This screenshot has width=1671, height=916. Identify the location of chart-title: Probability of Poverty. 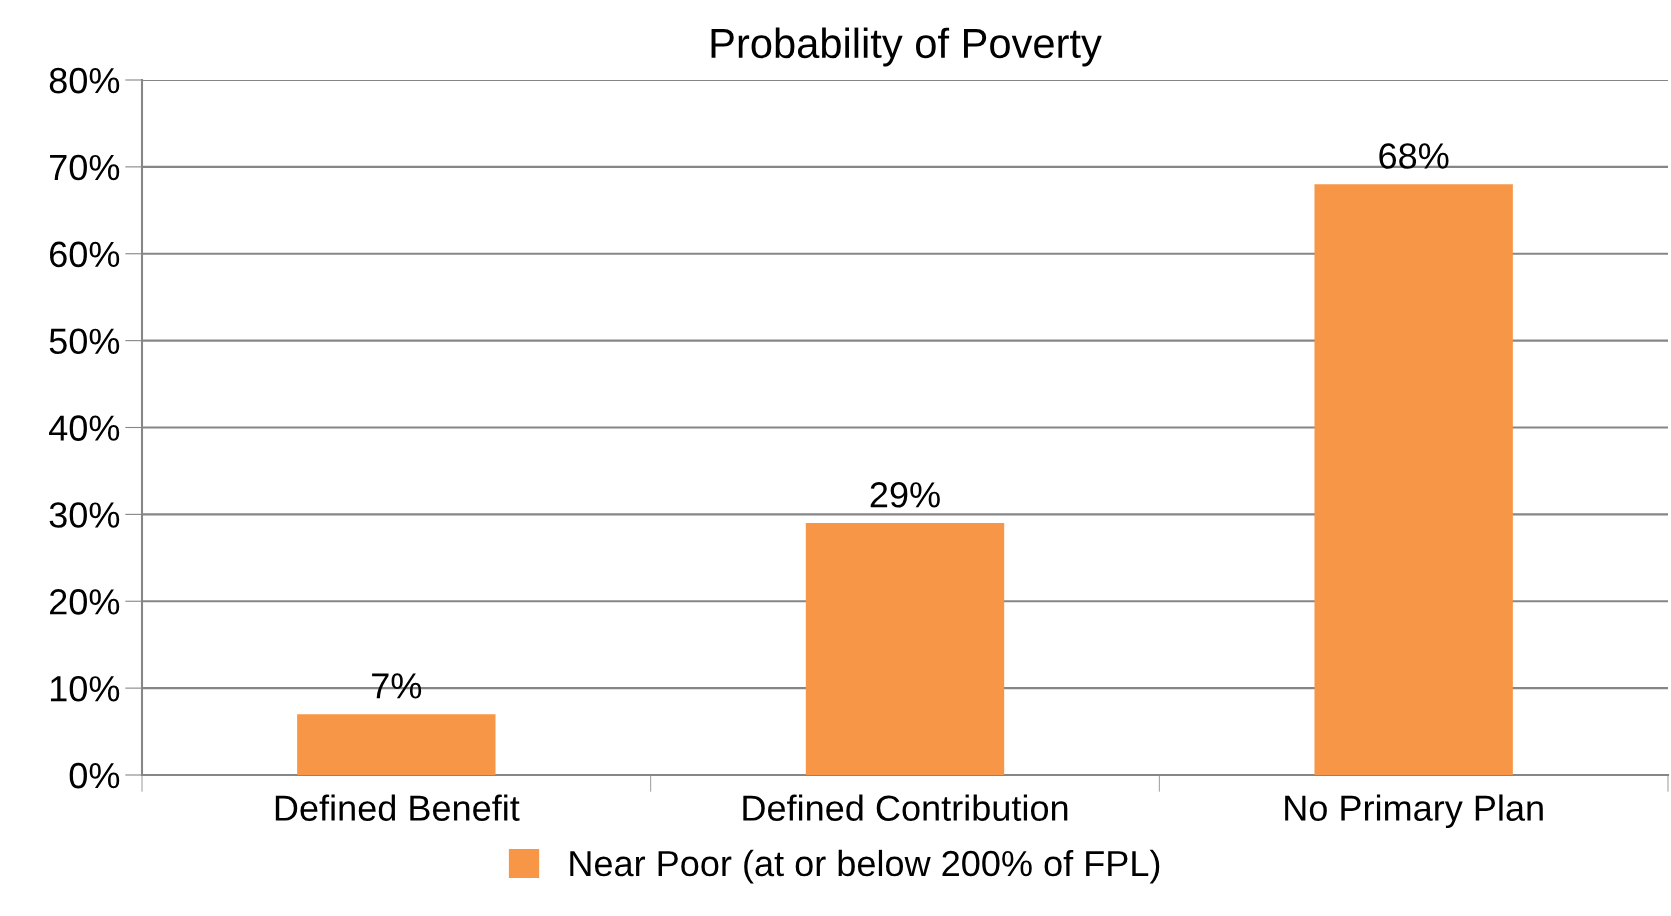
(906, 47).